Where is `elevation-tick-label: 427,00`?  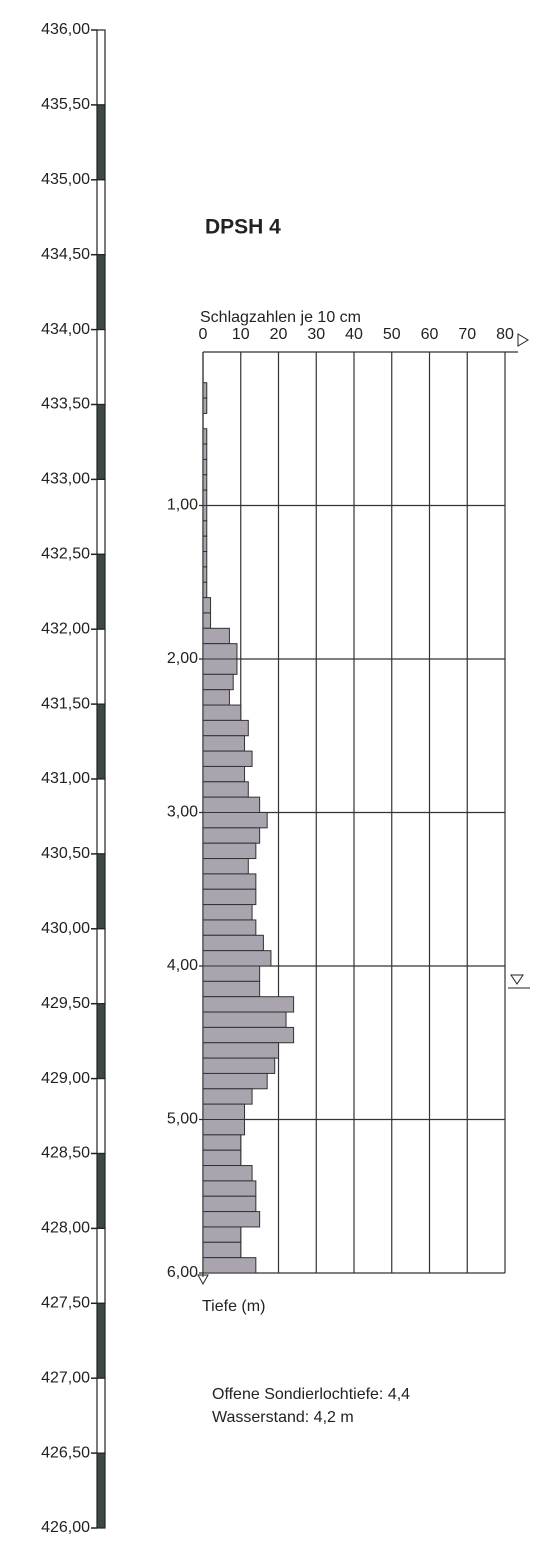
elevation-tick-label: 427,00 is located at coordinates (65, 1377).